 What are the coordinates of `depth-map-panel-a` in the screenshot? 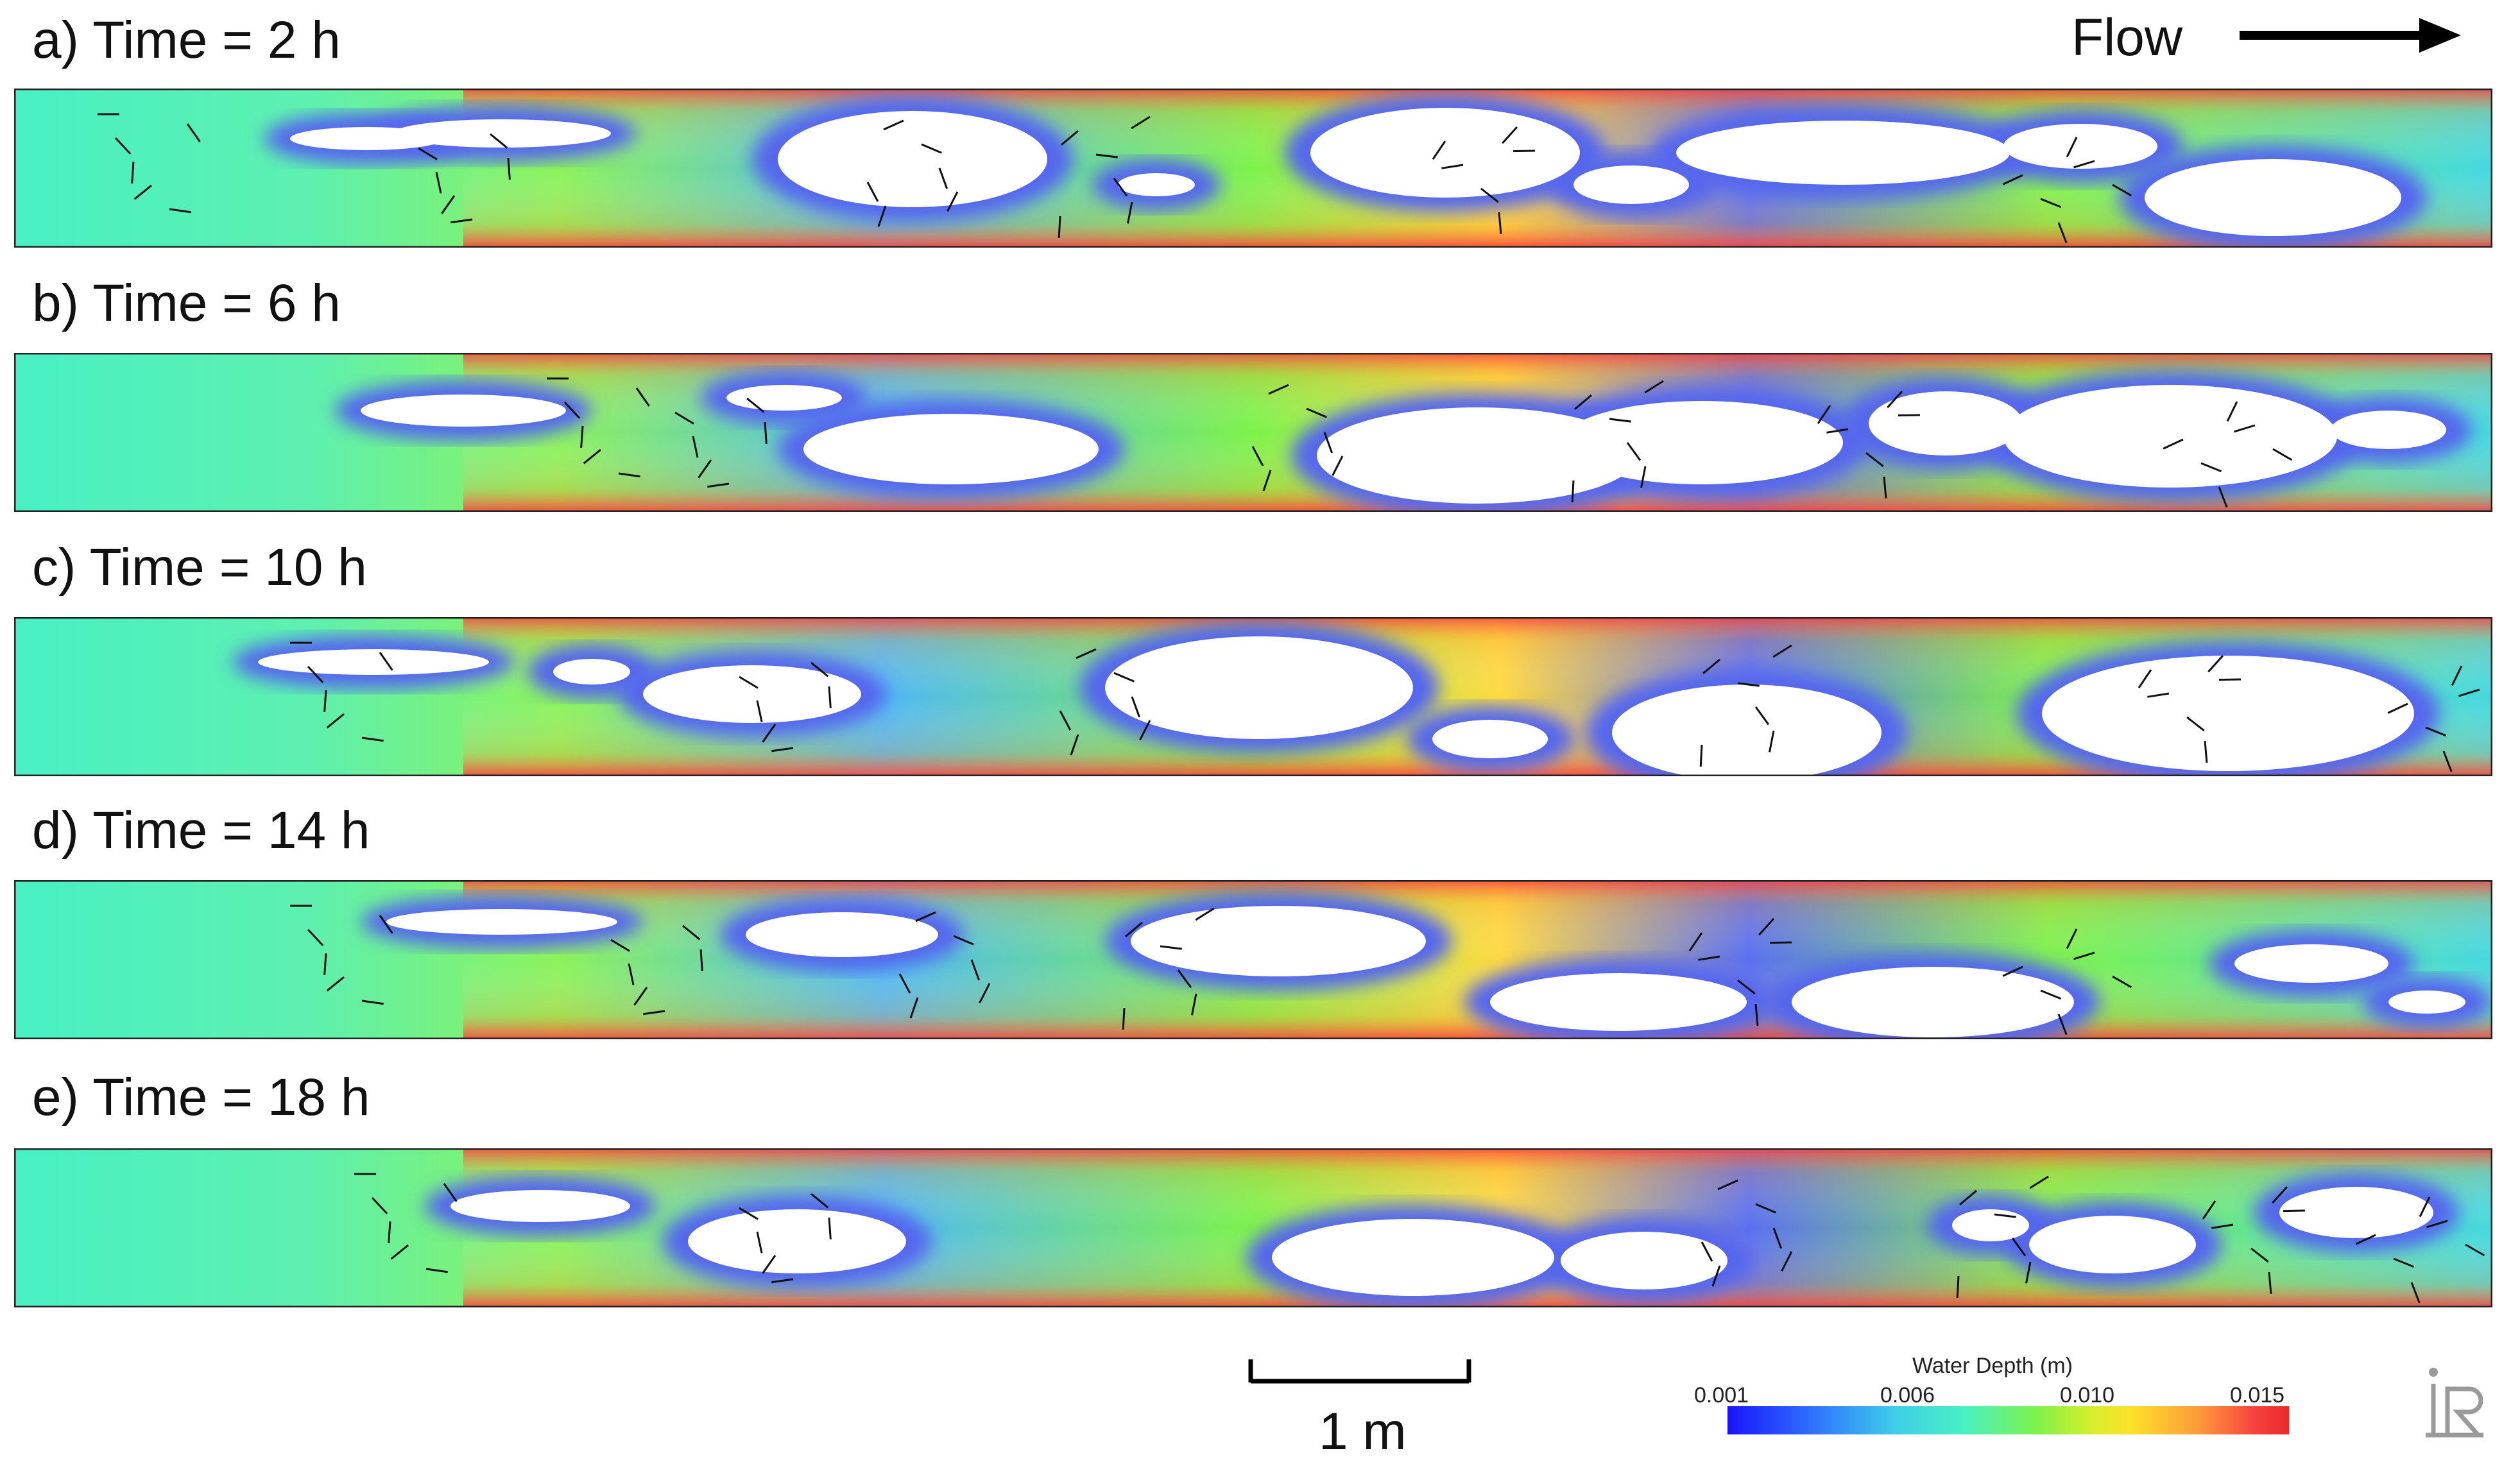 It's located at (1253, 168).